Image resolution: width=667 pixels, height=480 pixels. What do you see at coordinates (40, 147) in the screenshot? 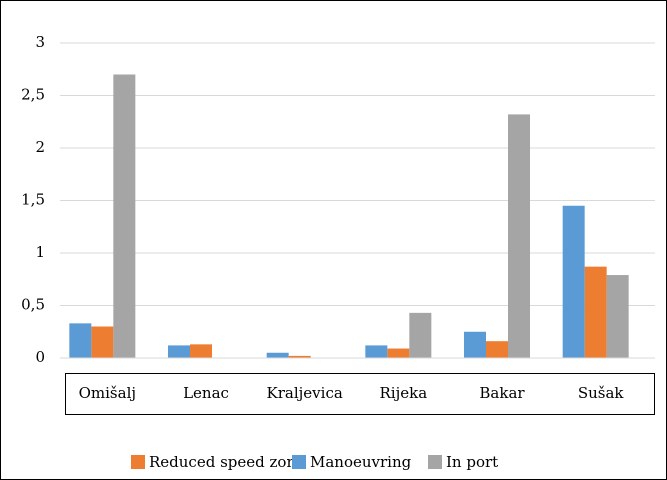
I see `y-tick-label: 2` at bounding box center [40, 147].